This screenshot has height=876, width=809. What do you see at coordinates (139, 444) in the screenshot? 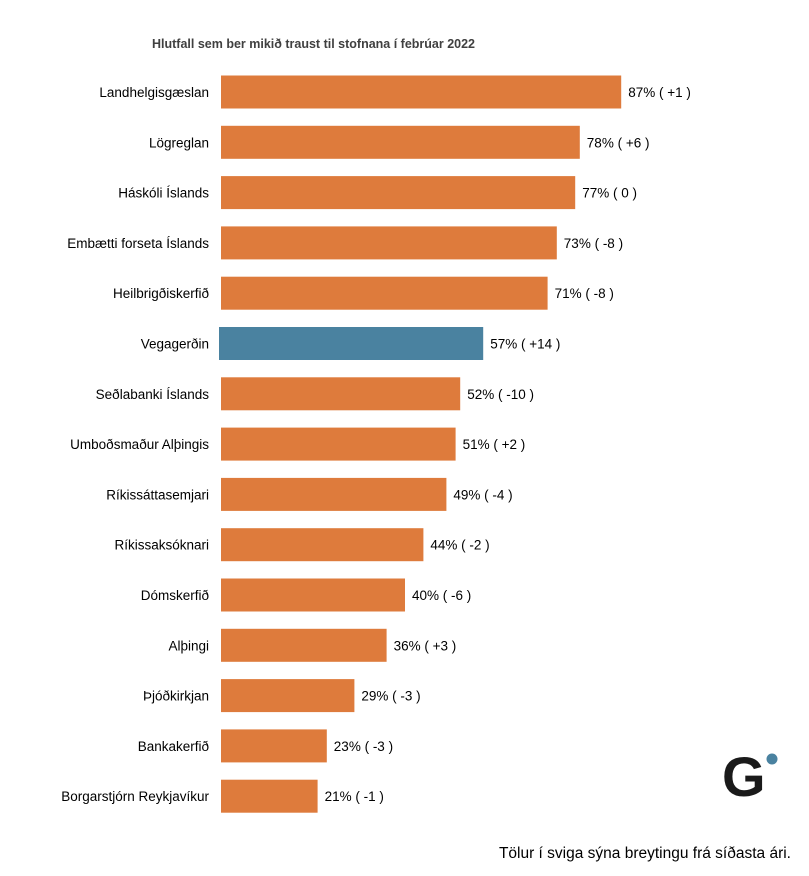
I see `category-label: Umboðsmaður Alþingis` at bounding box center [139, 444].